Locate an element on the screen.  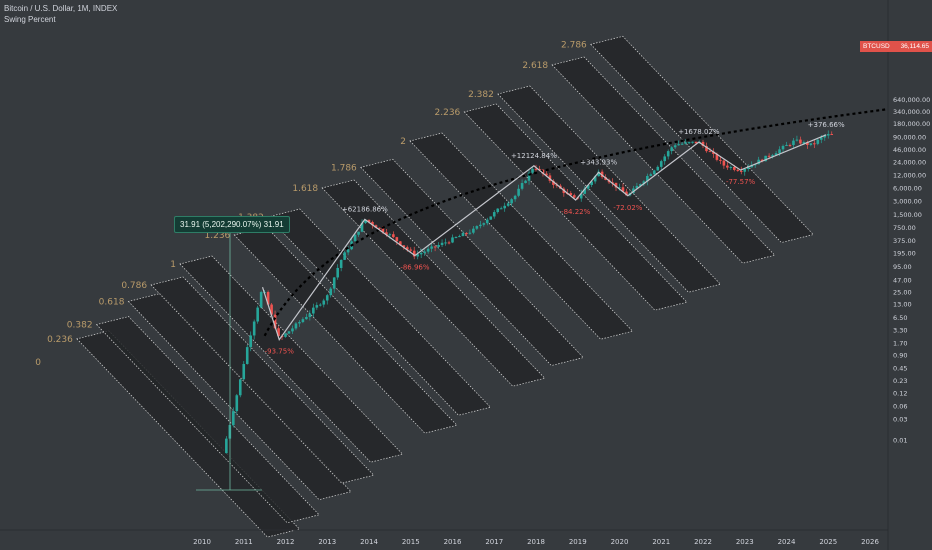
fib-level-label: 0.618 is located at coordinates (112, 302).